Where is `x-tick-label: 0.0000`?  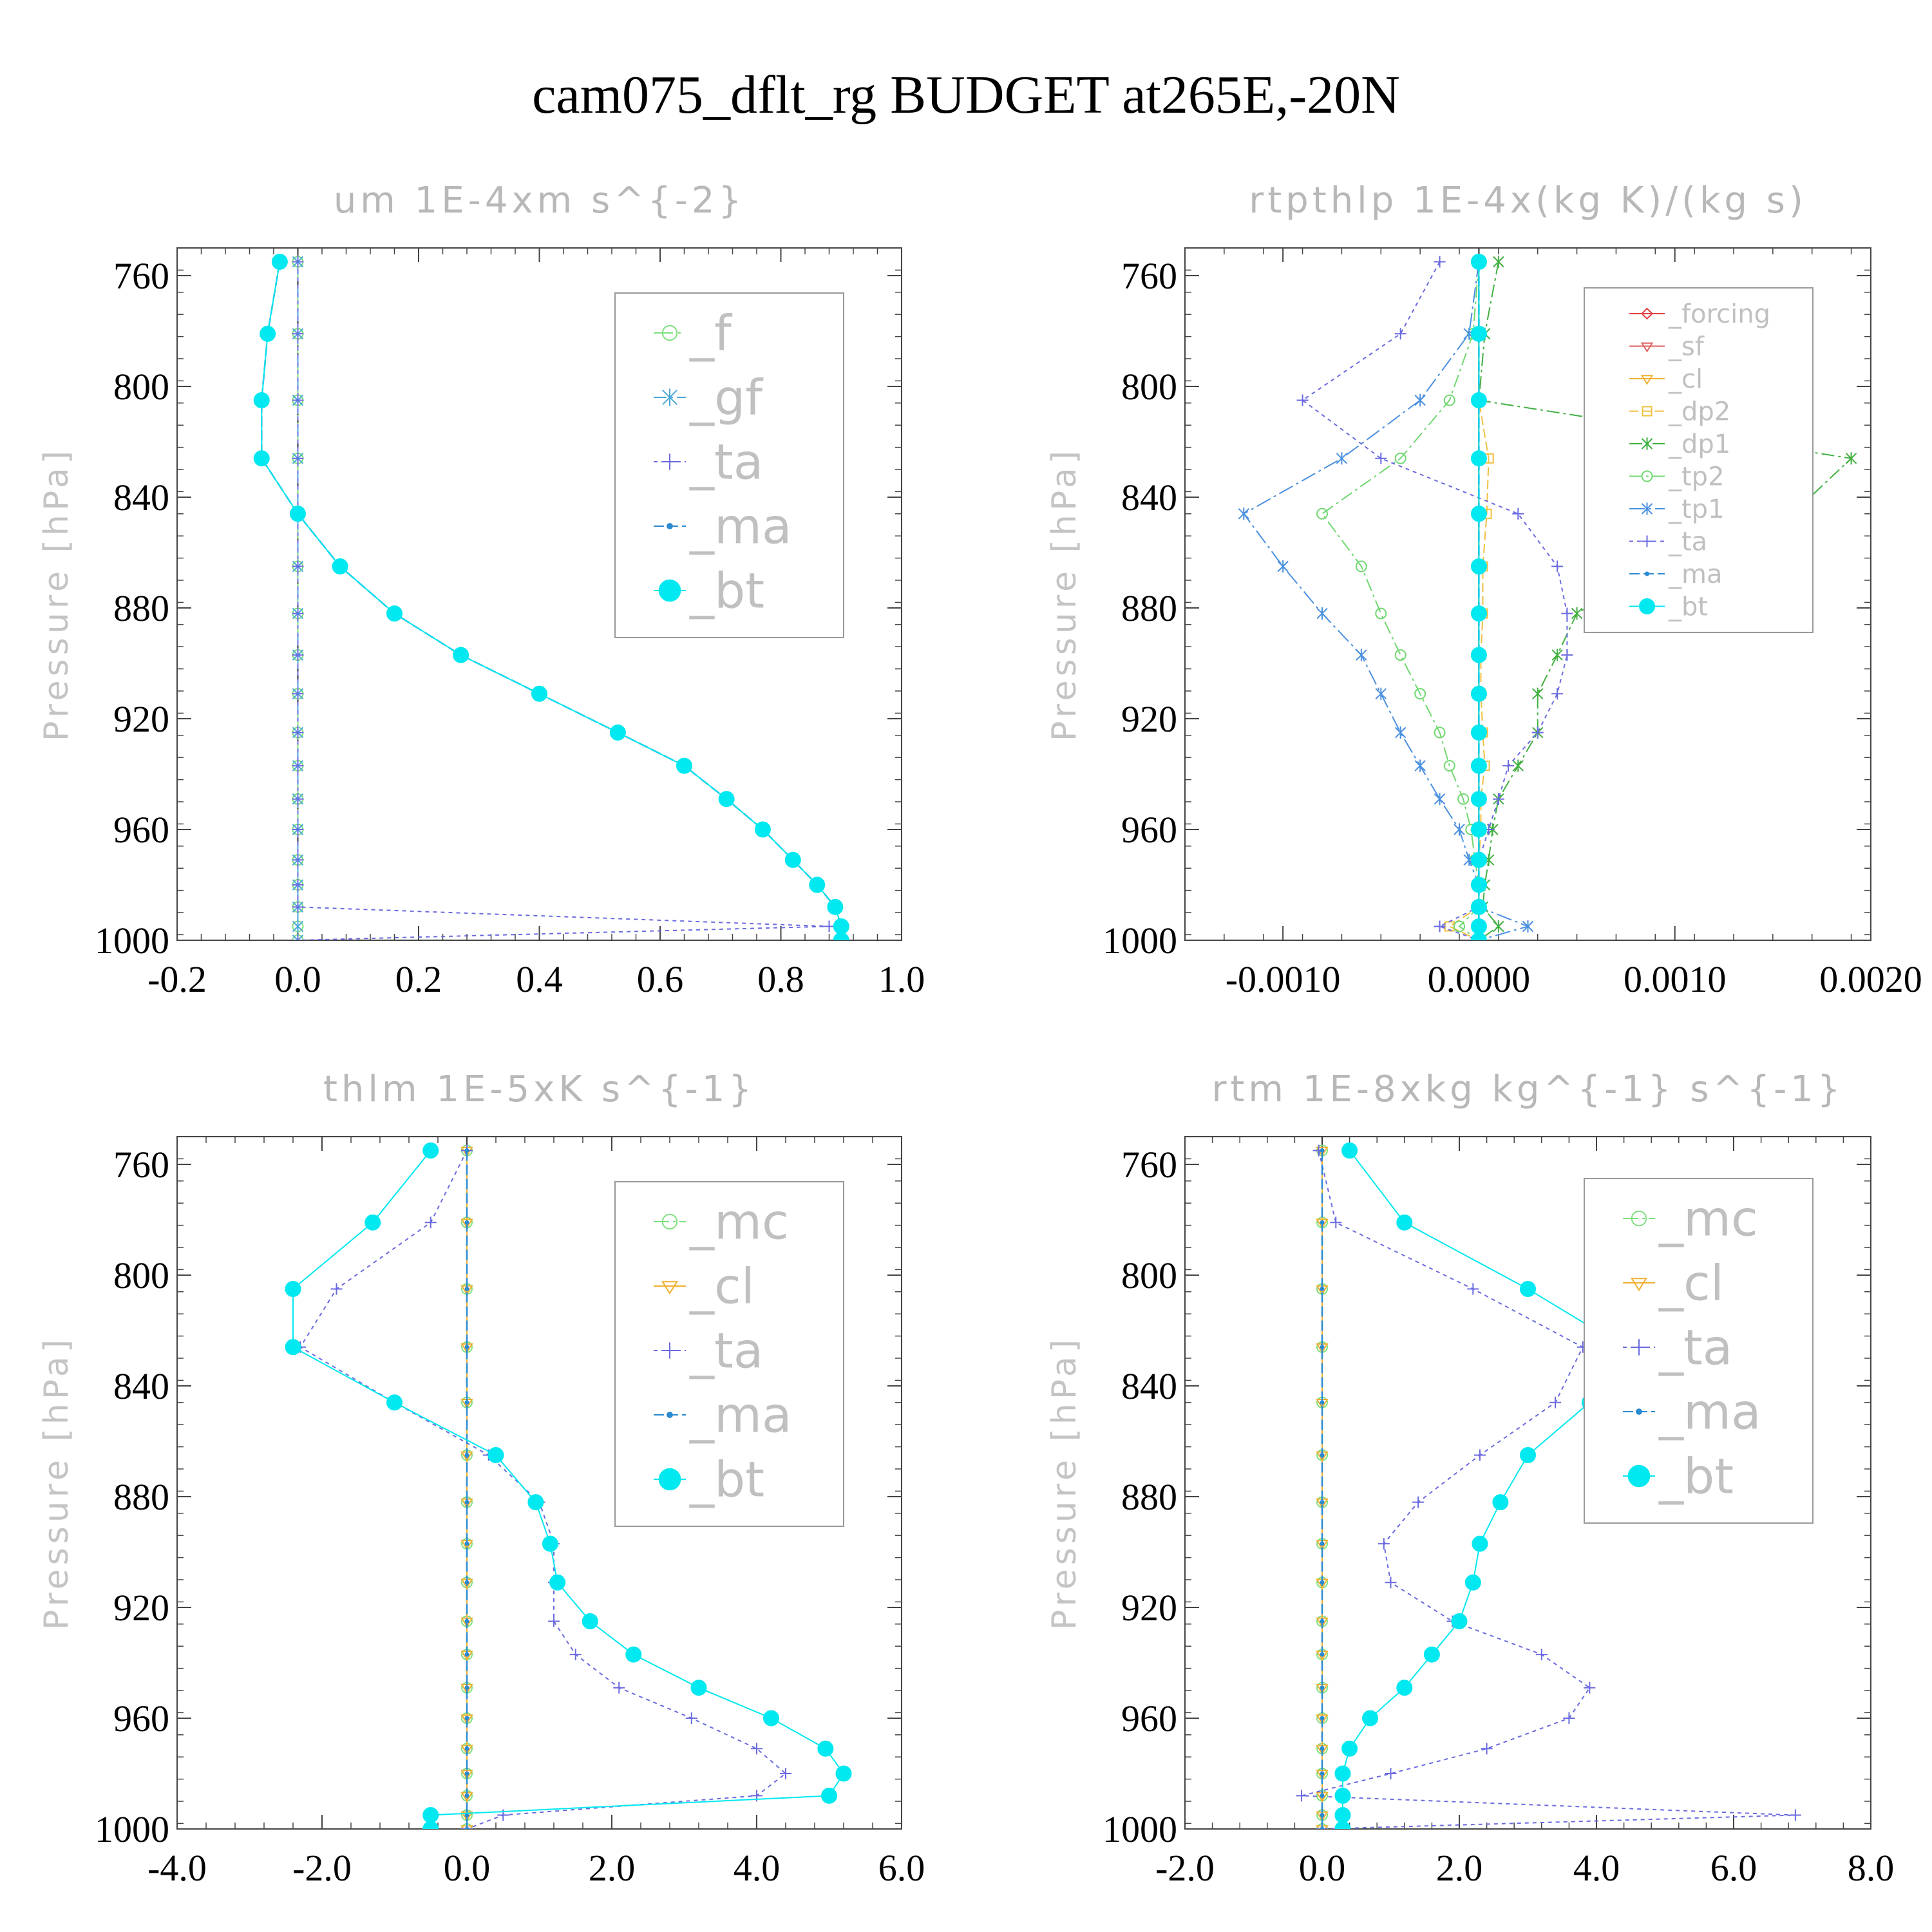 x-tick-label: 0.0000 is located at coordinates (1479, 979).